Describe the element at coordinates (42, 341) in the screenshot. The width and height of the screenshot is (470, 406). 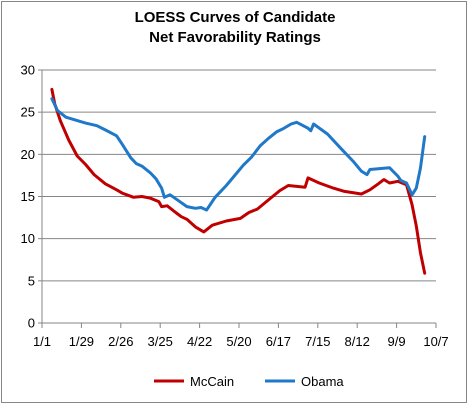
I see `x-tick-label: 1/1` at that location.